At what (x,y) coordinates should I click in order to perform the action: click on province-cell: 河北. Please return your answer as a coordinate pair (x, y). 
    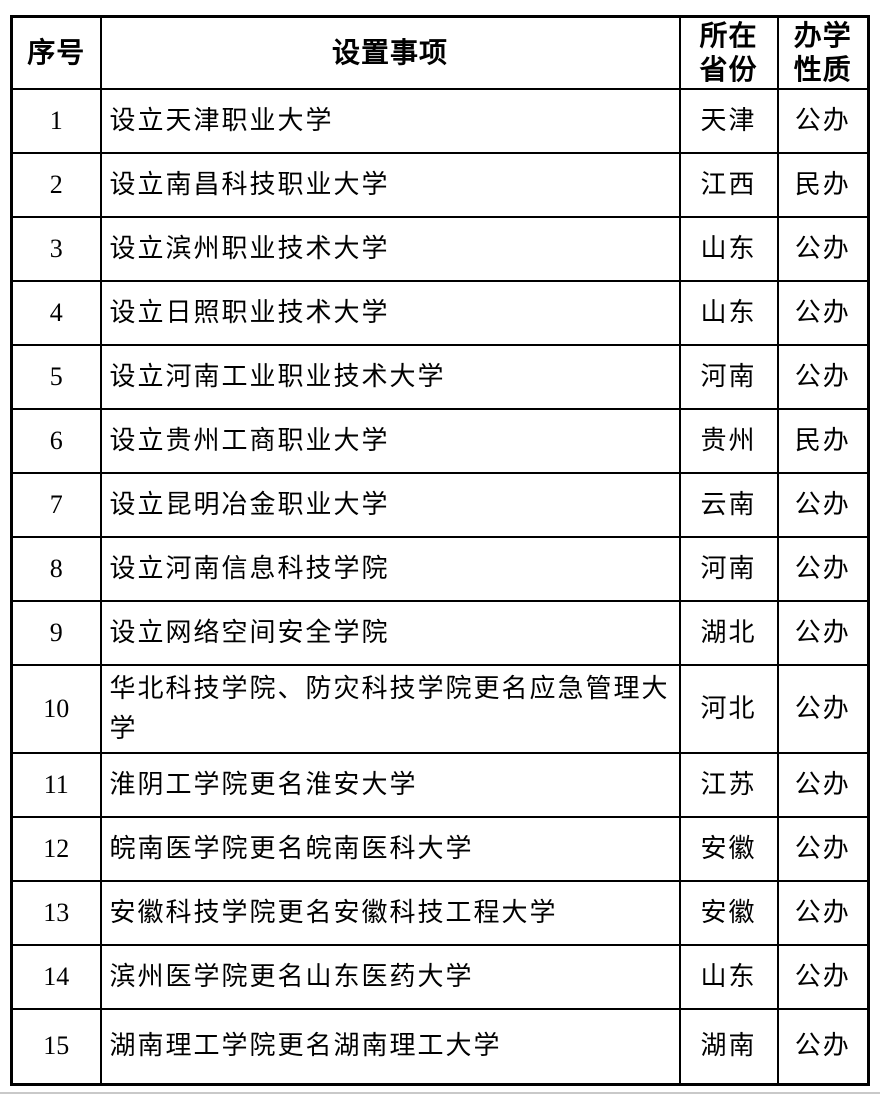
    Looking at the image, I should click on (728, 708).